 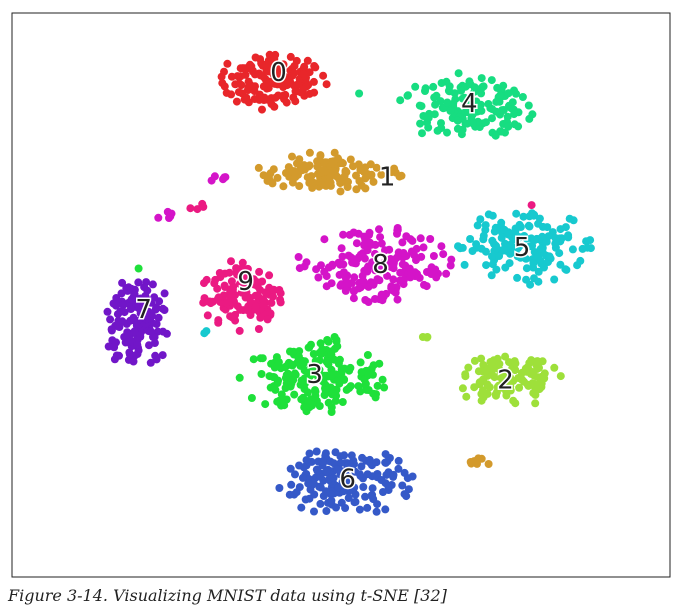 What do you see at coordinates (380, 265) in the screenshot?
I see `cluster-label-8: 8` at bounding box center [380, 265].